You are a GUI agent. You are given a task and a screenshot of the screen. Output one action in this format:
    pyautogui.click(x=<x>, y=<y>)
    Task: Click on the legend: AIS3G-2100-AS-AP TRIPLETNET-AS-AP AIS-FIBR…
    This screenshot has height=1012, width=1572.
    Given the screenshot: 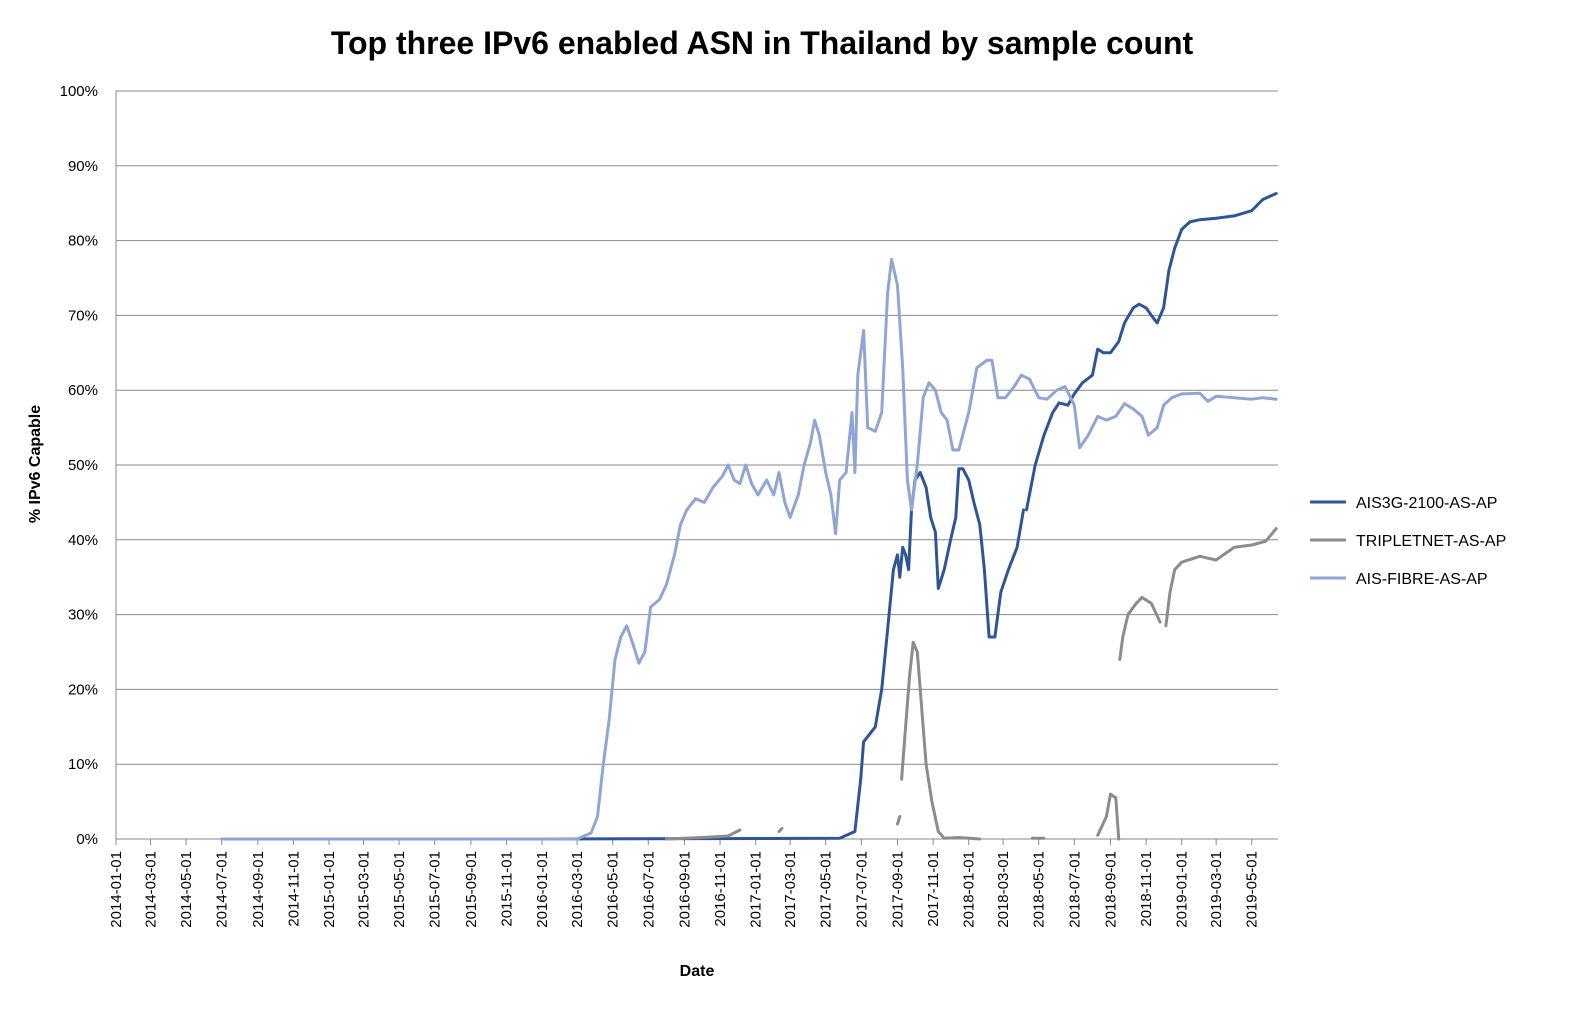 What is the action you would take?
    pyautogui.click(x=1408, y=541)
    